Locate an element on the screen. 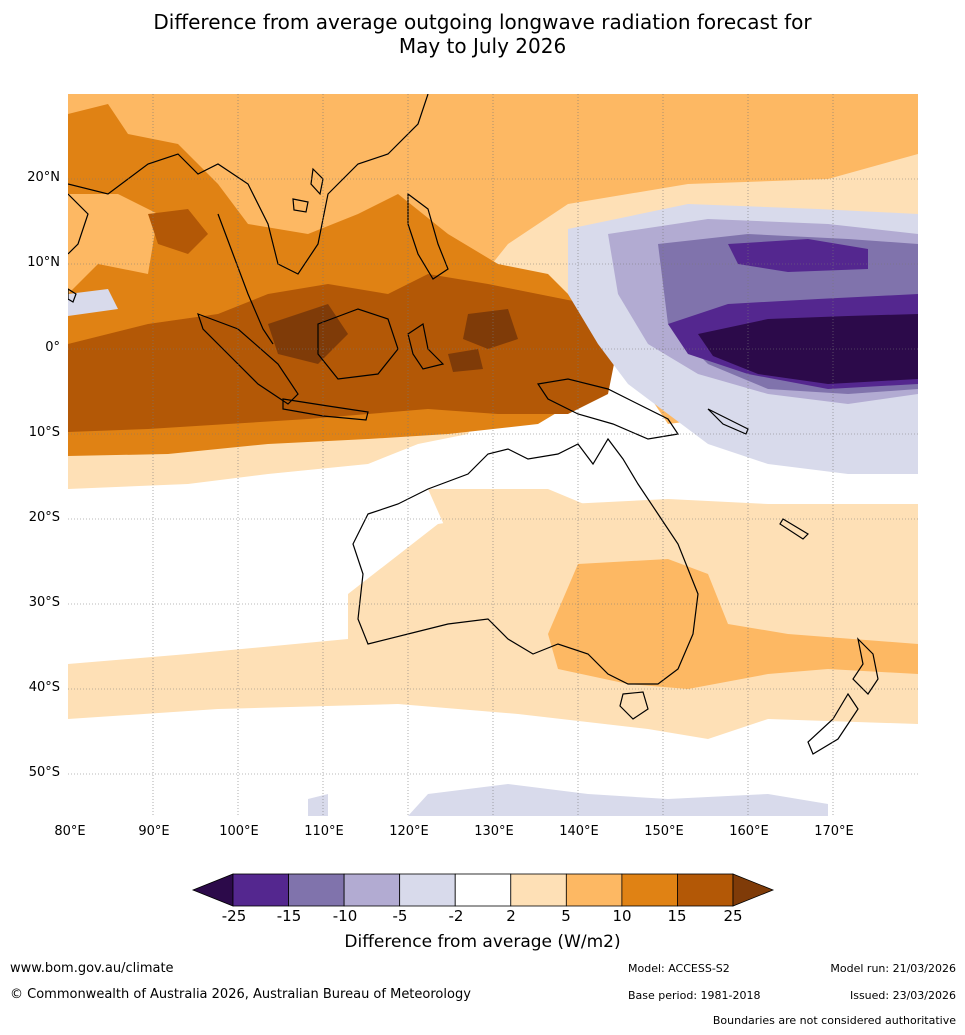 The width and height of the screenshot is (965, 1035). colorbar-tick-minus10: -10 is located at coordinates (345, 916).